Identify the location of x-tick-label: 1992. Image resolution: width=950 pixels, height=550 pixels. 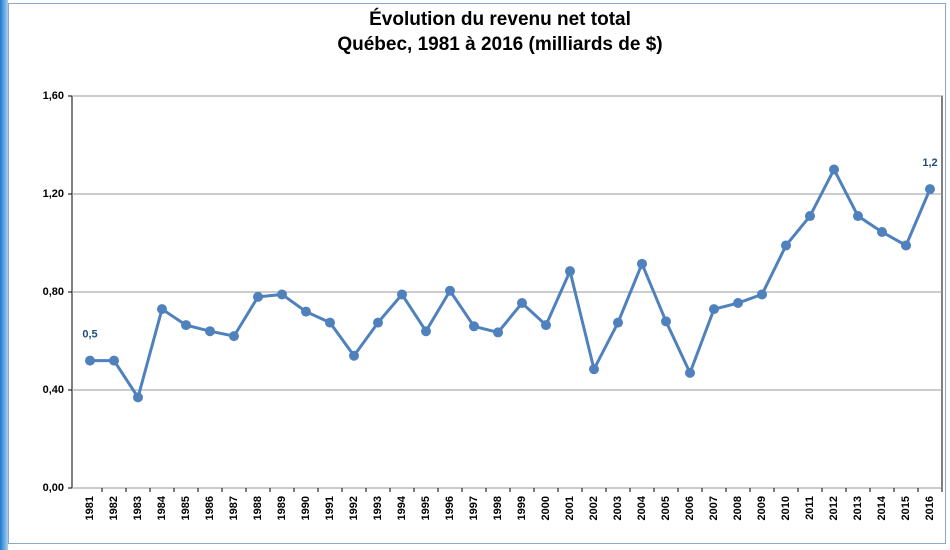
(354, 508).